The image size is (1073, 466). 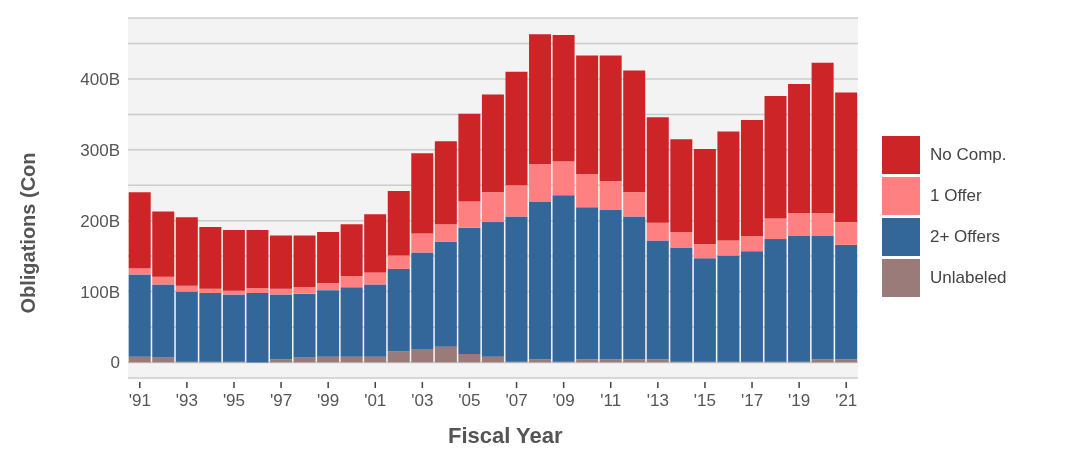 I want to click on legend-label: No Comp., so click(x=968, y=155).